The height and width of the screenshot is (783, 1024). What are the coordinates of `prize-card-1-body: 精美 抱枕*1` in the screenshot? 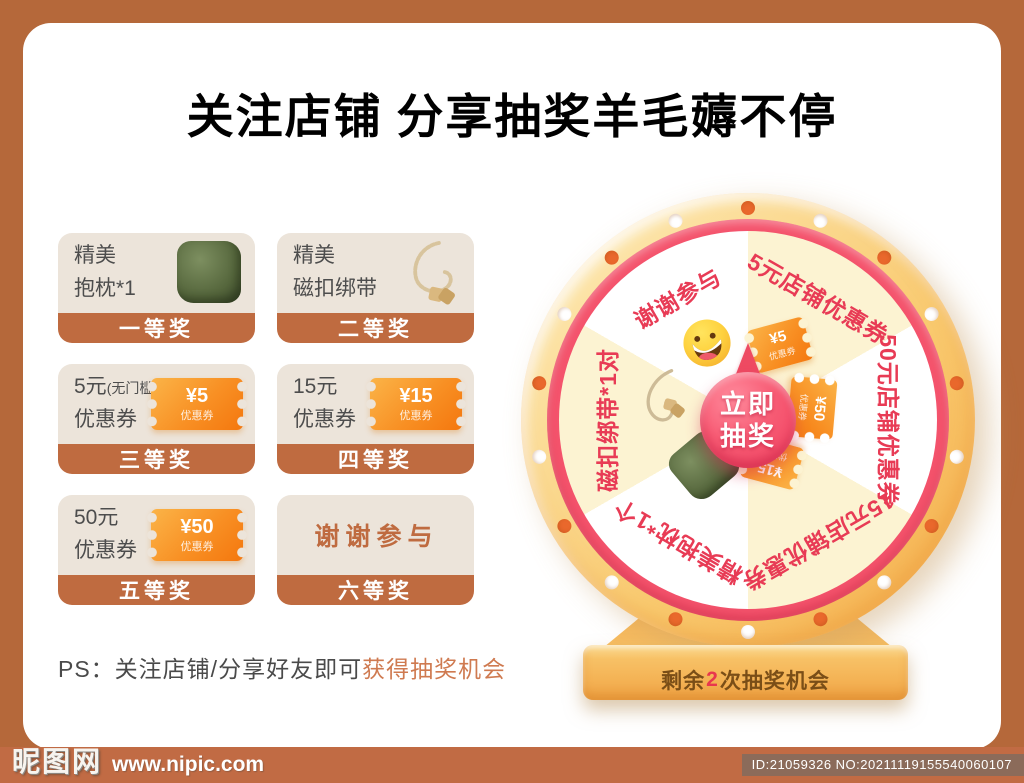 It's located at (156, 273).